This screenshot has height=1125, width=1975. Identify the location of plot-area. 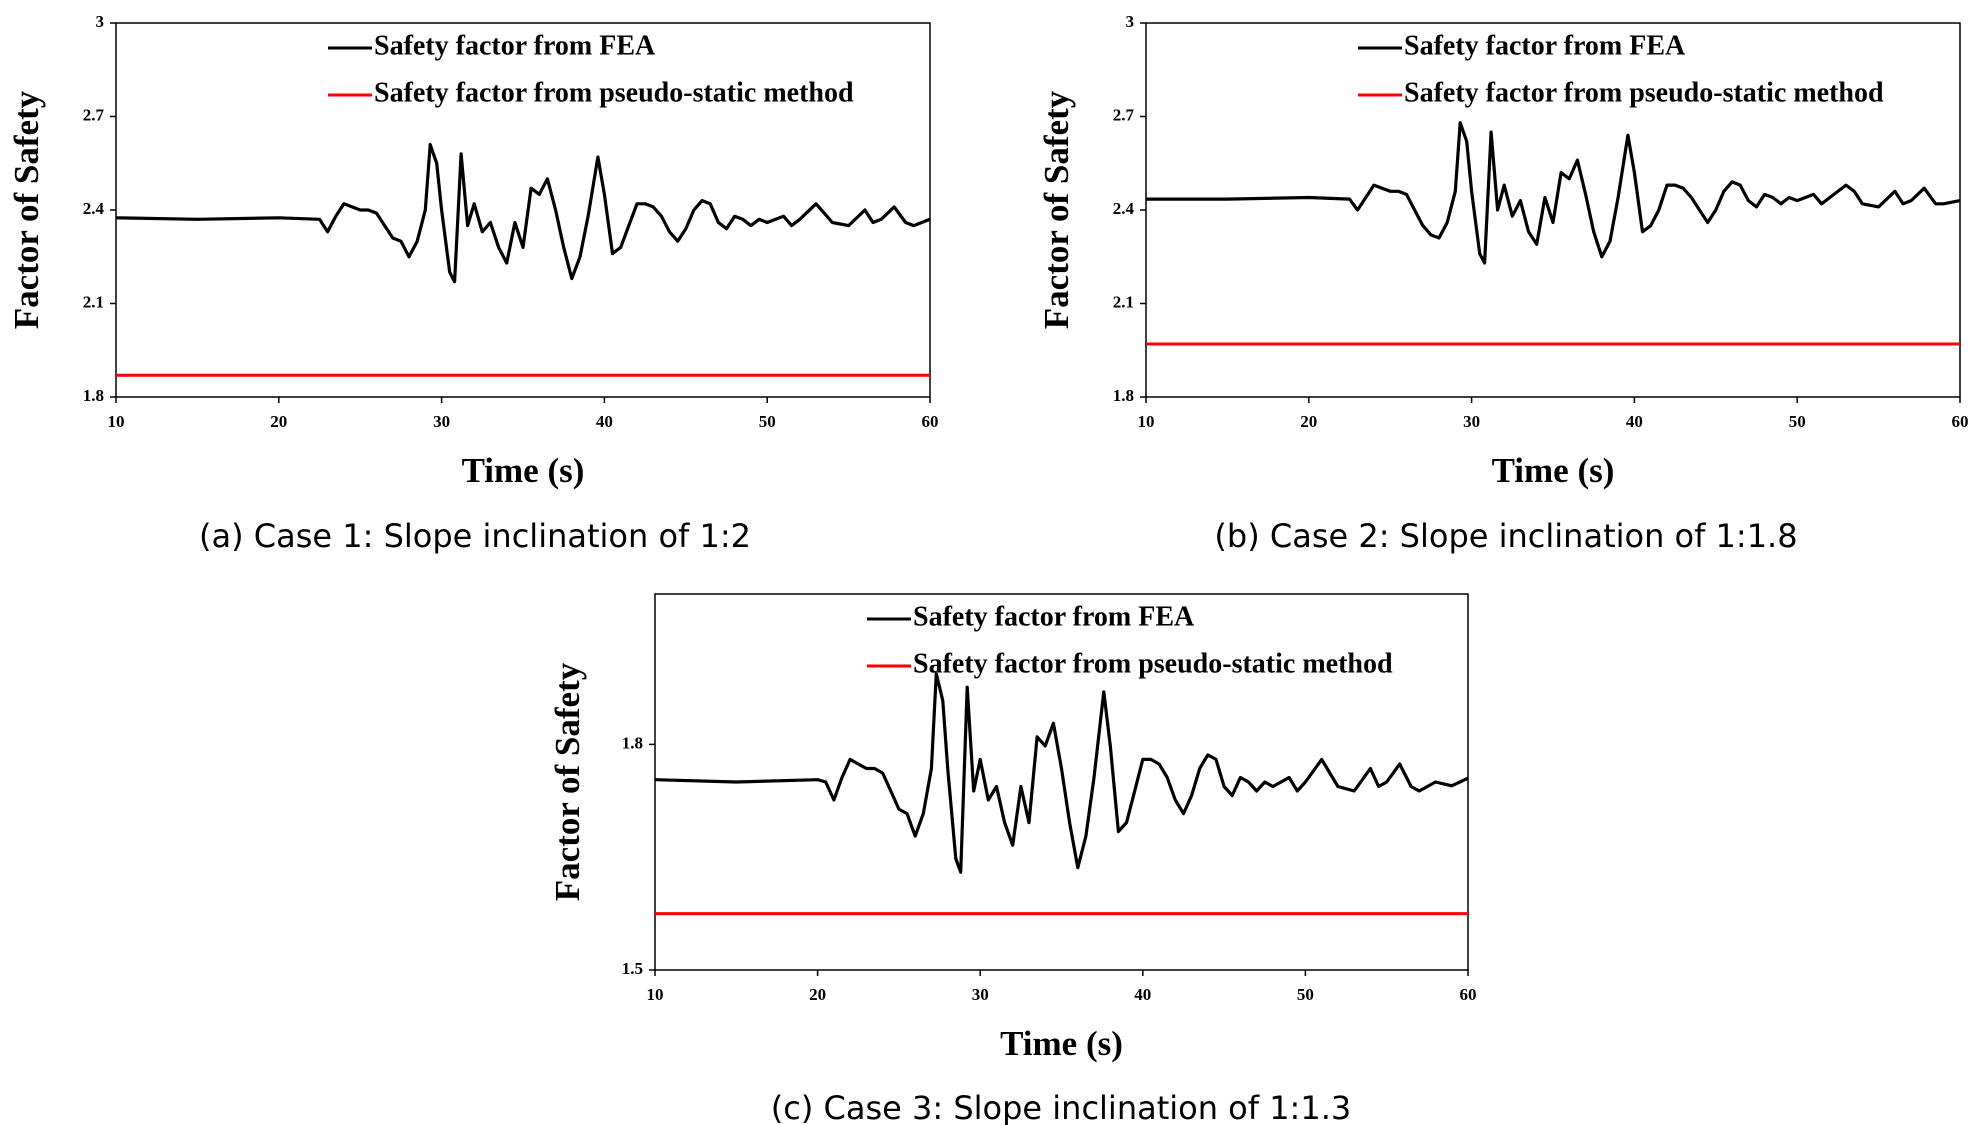
(1061, 782).